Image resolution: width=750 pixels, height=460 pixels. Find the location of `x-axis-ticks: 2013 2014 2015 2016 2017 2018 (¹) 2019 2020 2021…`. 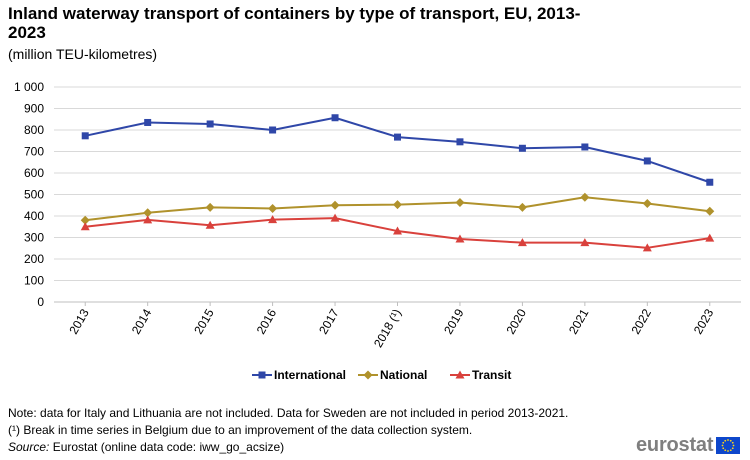

x-axis-ticks: 2013 2014 2015 2016 2017 2018 (¹) 2019 2020 2021… is located at coordinates (391, 326).